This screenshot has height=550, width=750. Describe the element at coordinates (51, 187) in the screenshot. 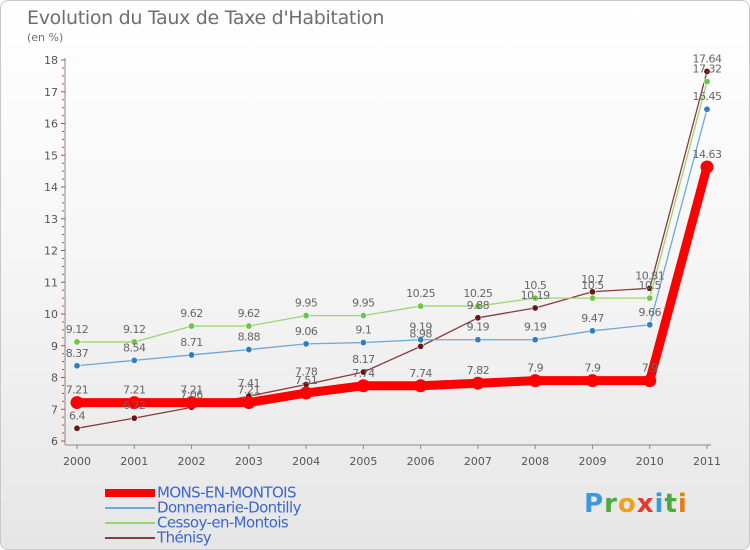

I see `y-tick-label: 14` at that location.